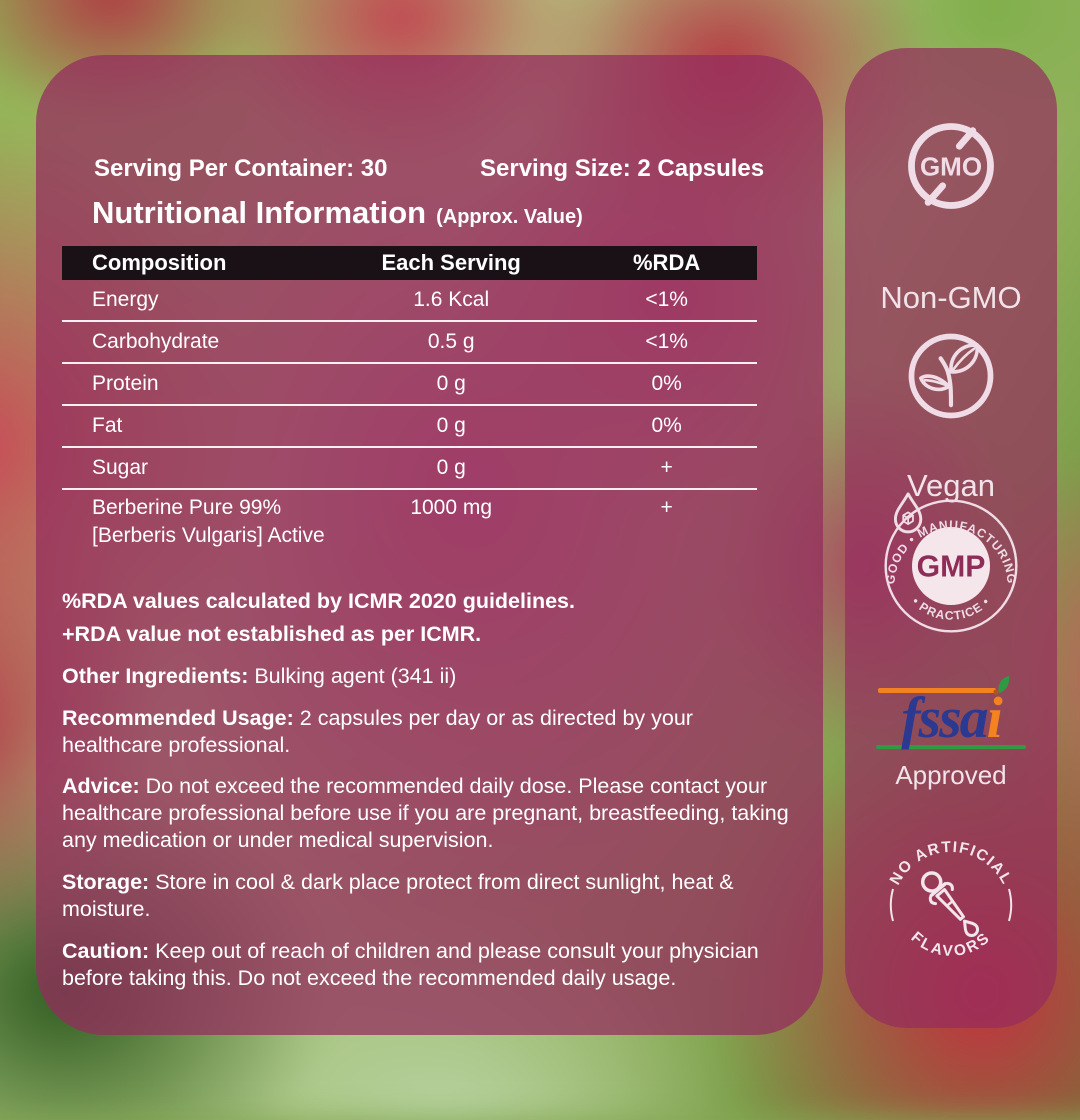  What do you see at coordinates (944, 717) in the screenshot?
I see `fssai-word-blue: fssa` at bounding box center [944, 717].